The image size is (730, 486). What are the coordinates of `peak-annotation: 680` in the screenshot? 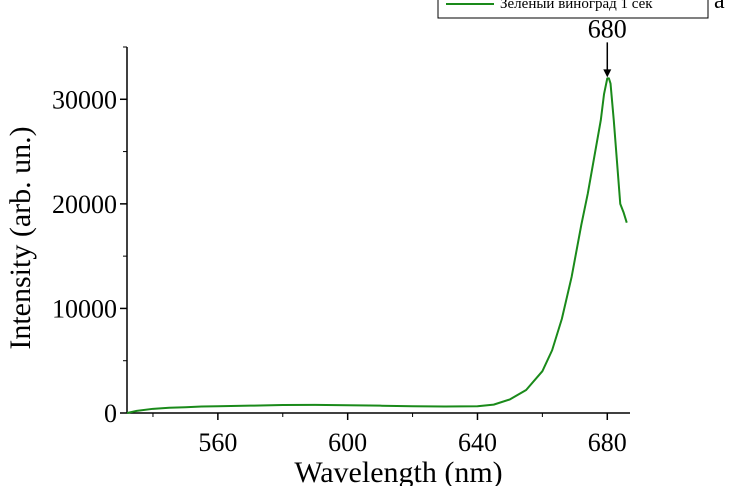 It's located at (607, 46).